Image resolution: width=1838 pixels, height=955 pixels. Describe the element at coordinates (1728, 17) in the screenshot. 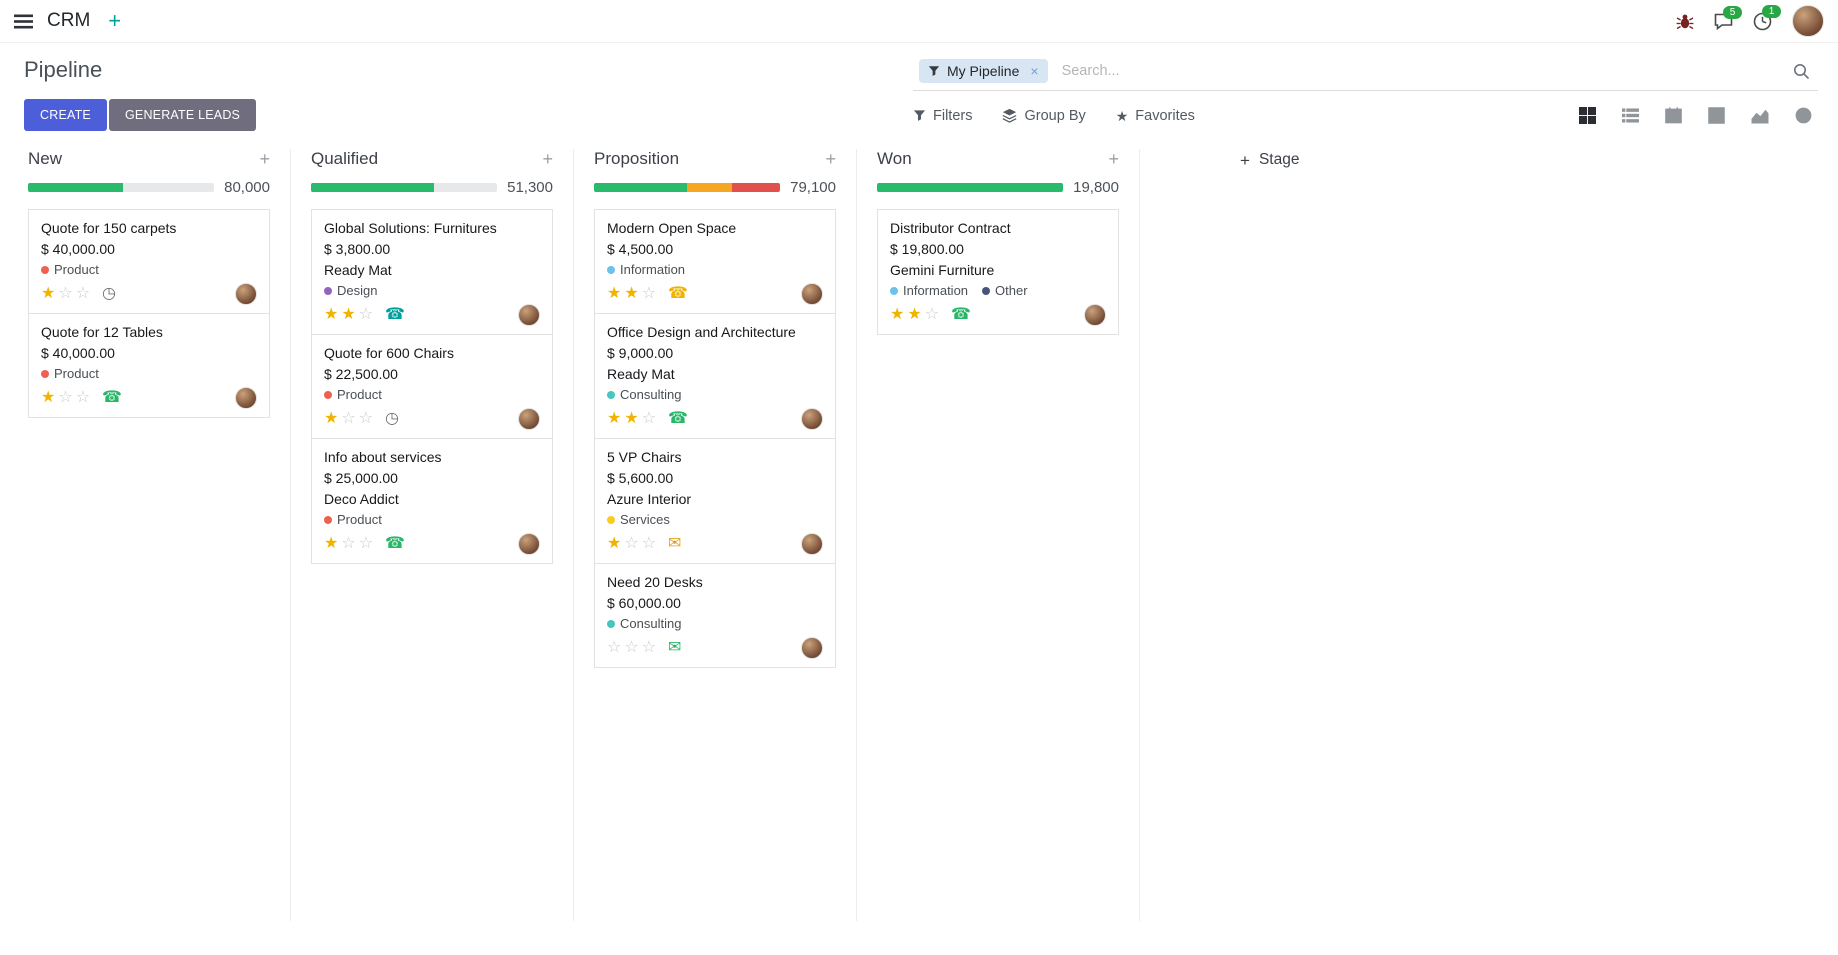

I see `messages-menu-button: 5` at that location.